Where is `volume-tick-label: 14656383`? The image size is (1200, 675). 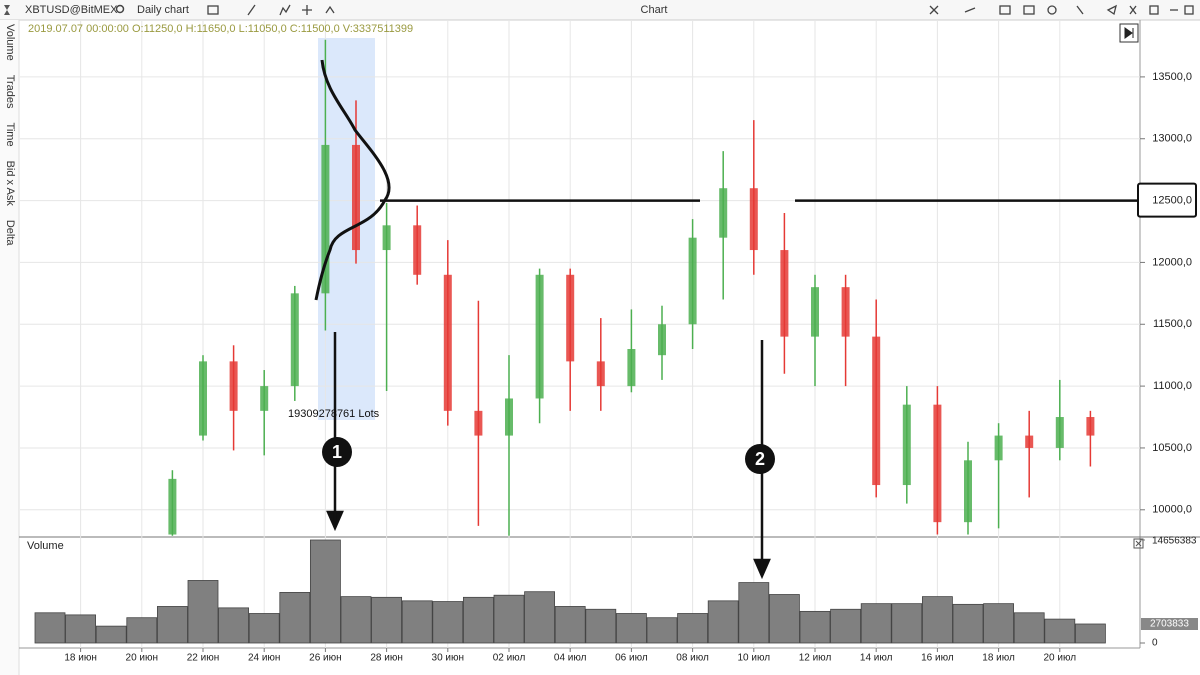
volume-tick-label: 14656383 is located at coordinates (1174, 541).